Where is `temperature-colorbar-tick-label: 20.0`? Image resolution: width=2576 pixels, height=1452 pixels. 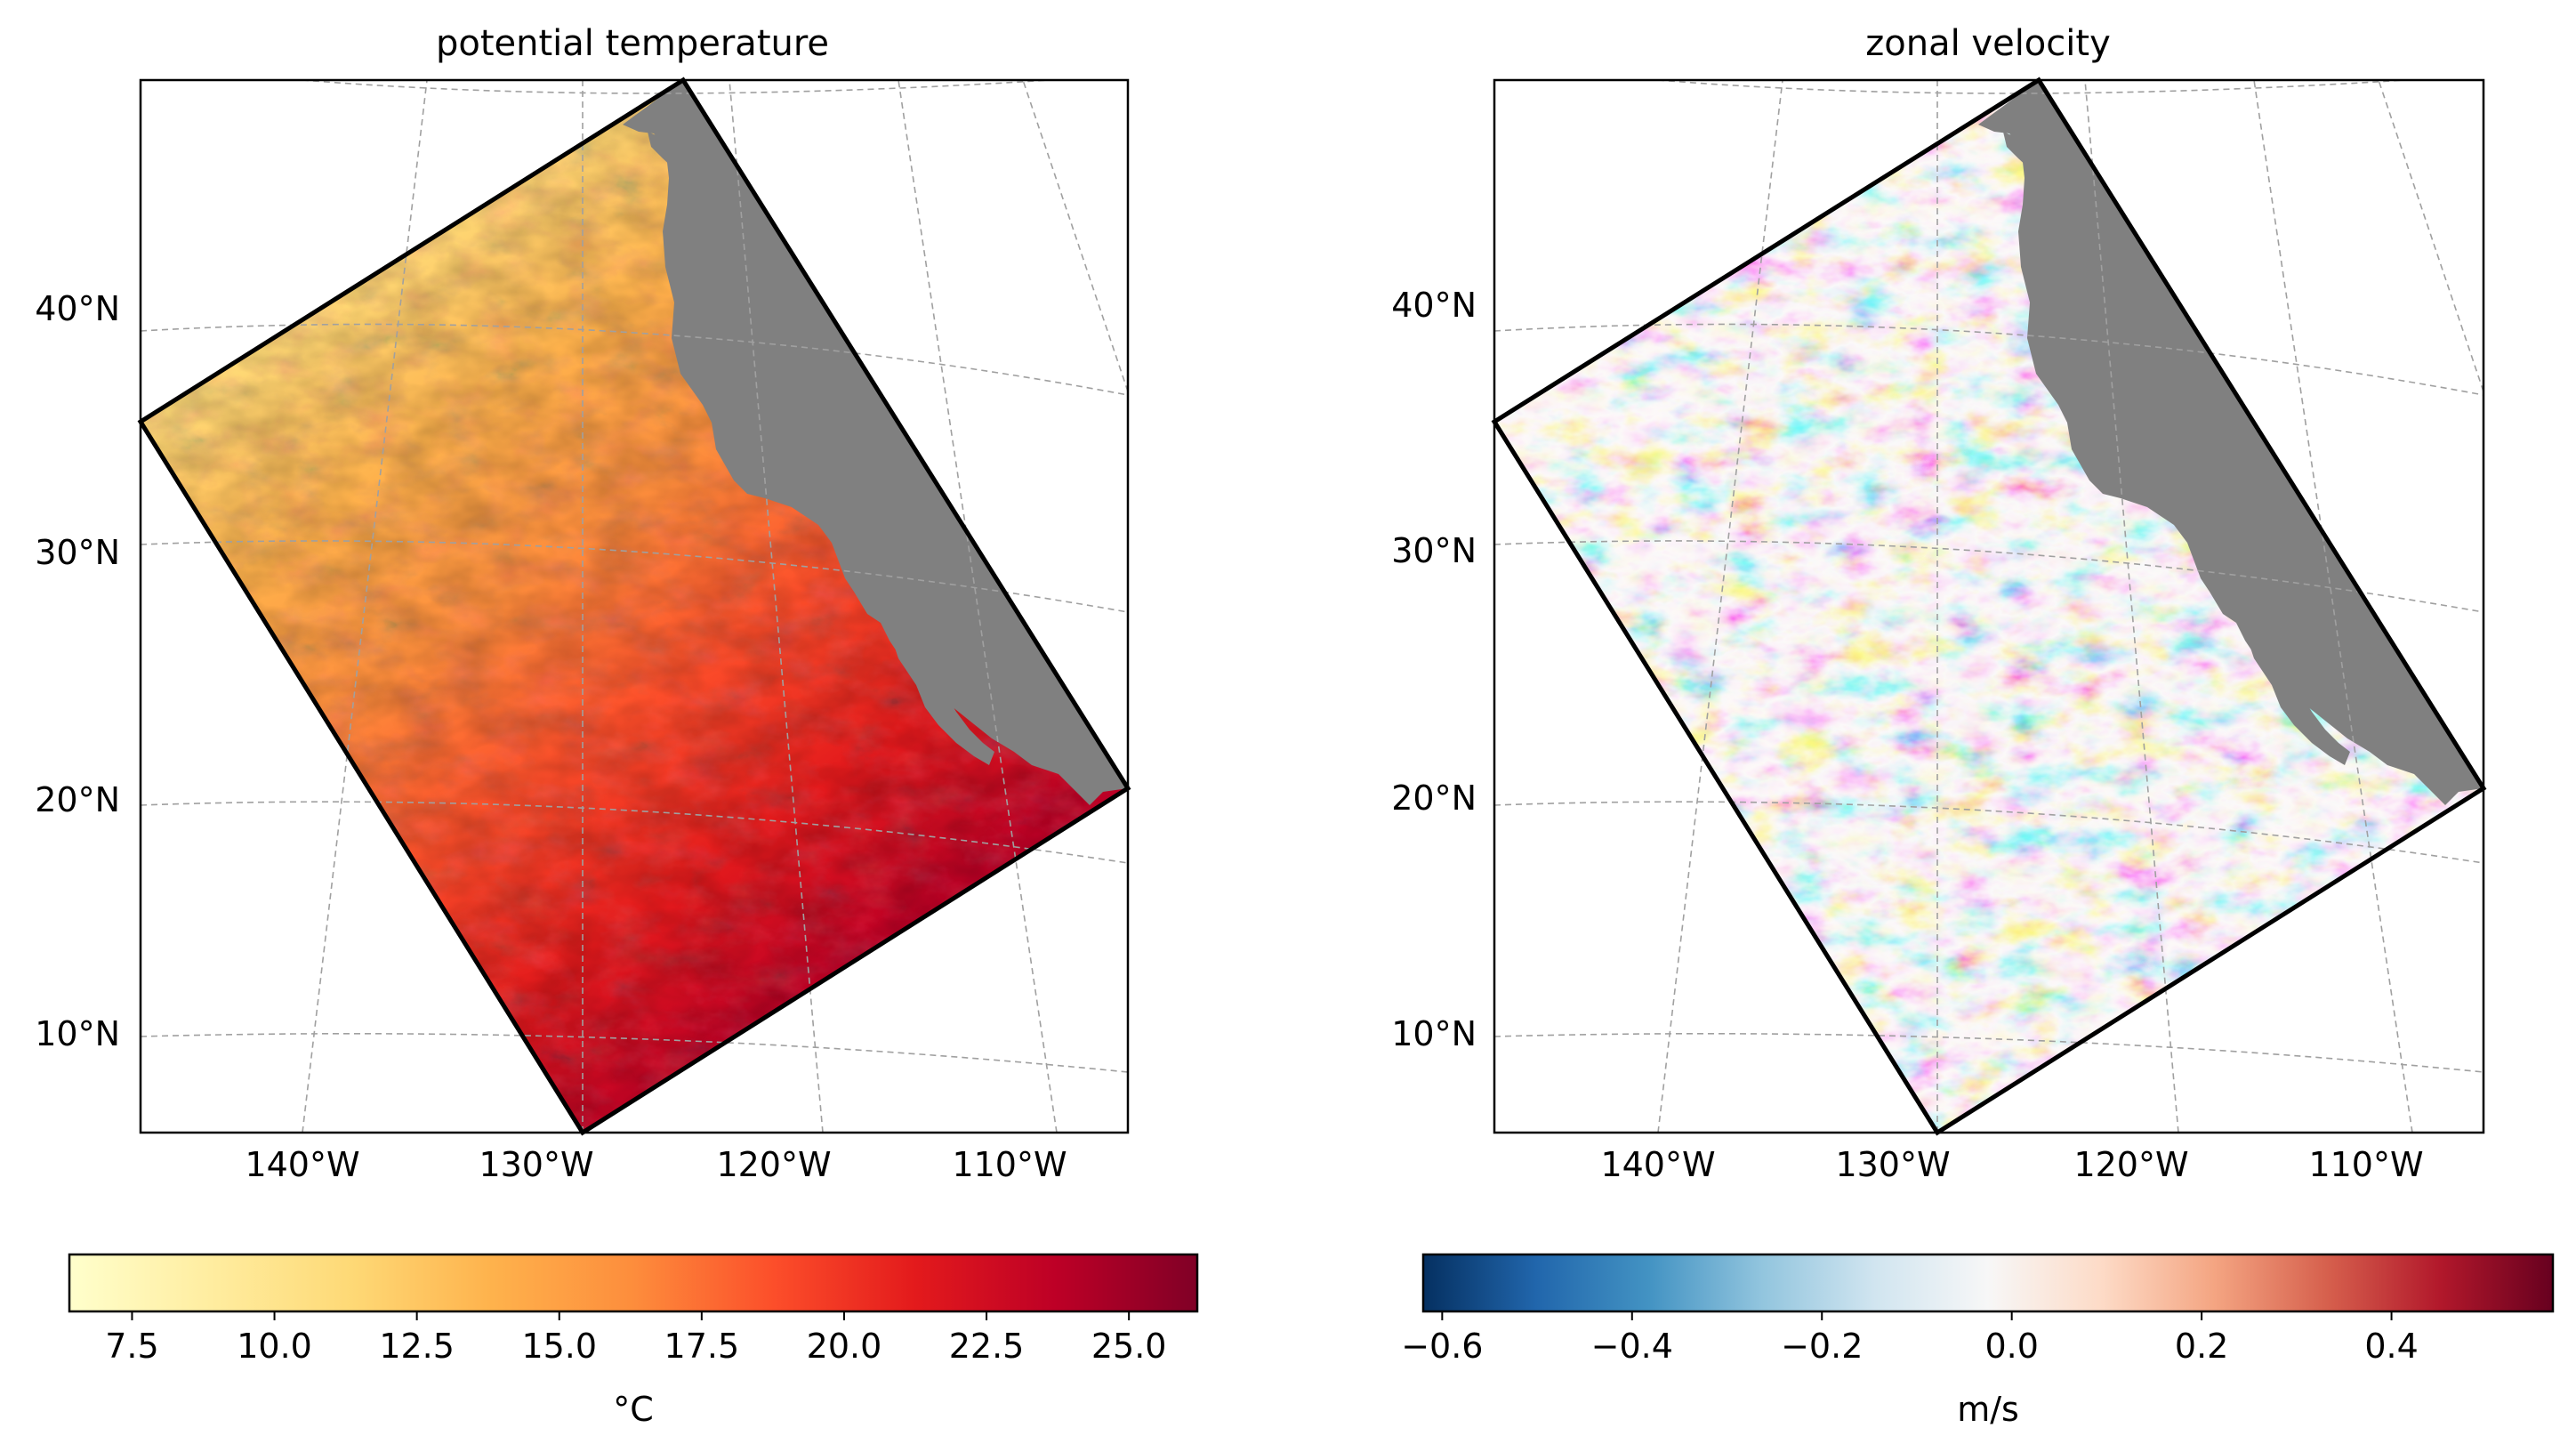 temperature-colorbar-tick-label: 20.0 is located at coordinates (844, 1346).